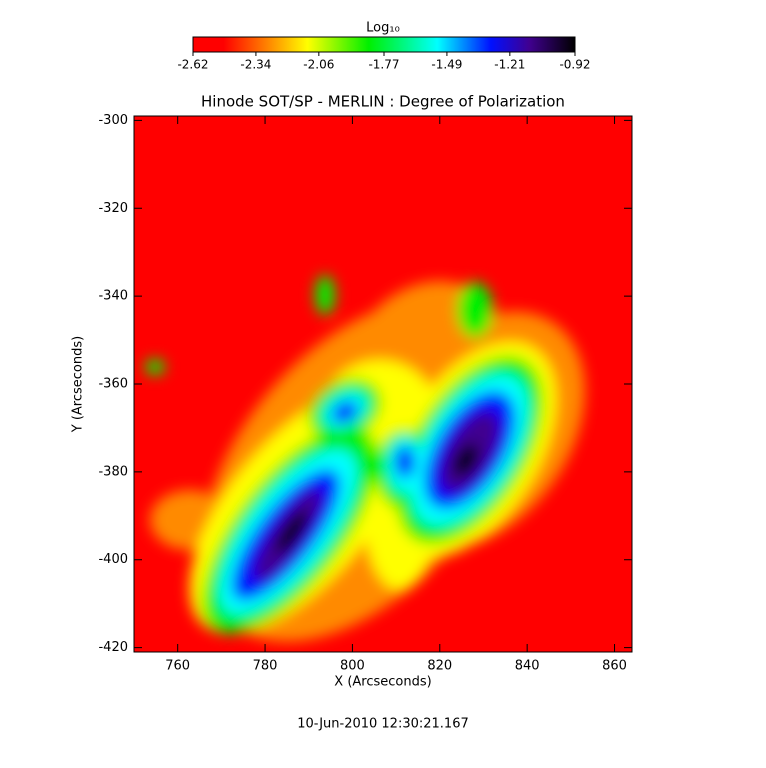  What do you see at coordinates (318, 65) in the screenshot?
I see `colorbar-tick-label: -2.06` at bounding box center [318, 65].